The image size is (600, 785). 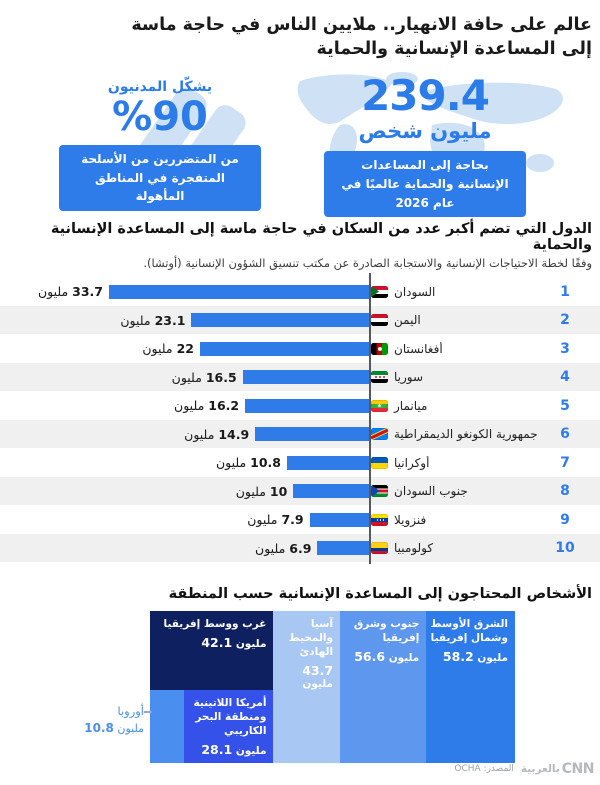 I want to click on flag-syria-icon, so click(x=379, y=377).